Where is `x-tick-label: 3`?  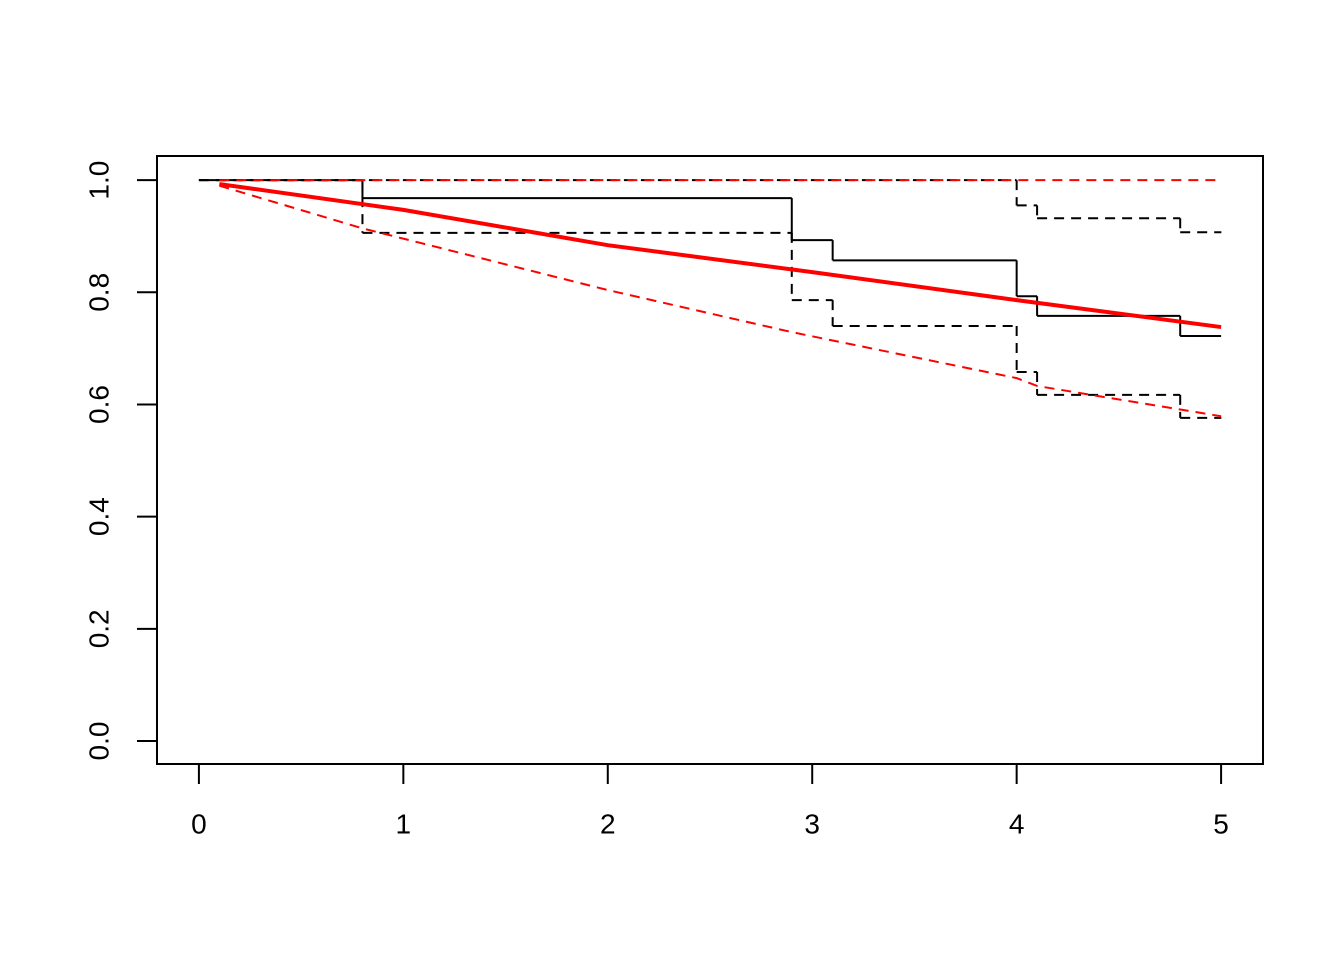 x-tick-label: 3 is located at coordinates (812, 823).